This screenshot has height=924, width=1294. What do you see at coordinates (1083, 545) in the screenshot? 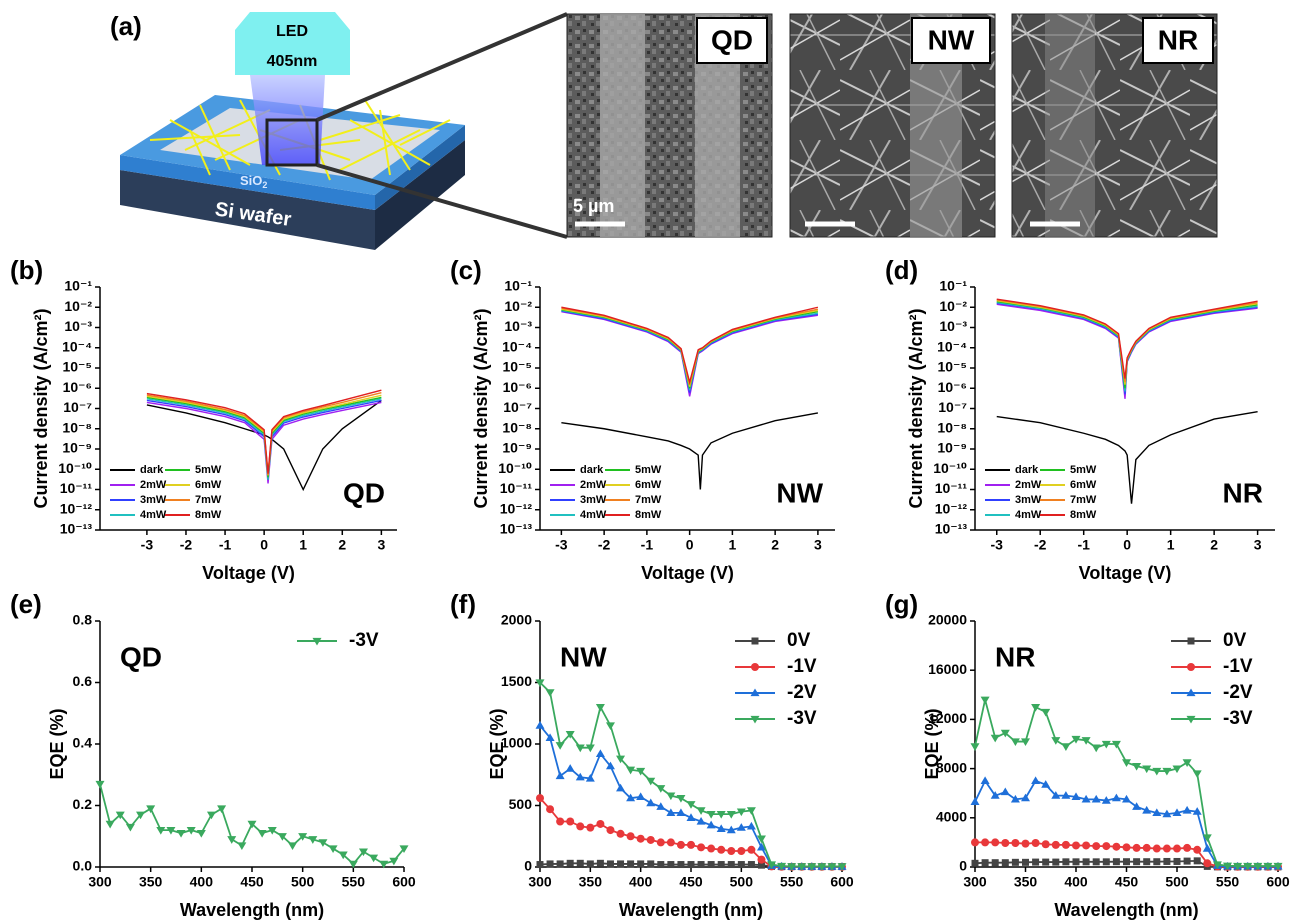
I see `x-tick-label: -1` at bounding box center [1083, 545].